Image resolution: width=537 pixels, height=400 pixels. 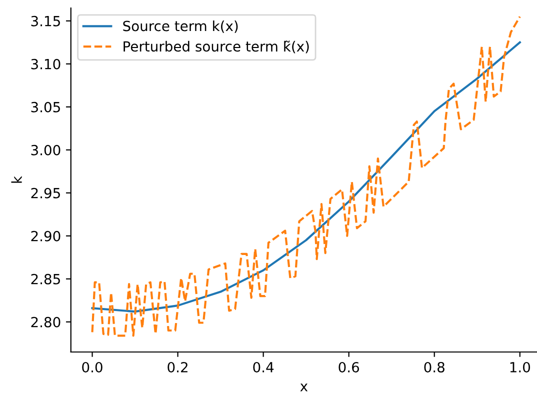 What do you see at coordinates (45, 150) in the screenshot?
I see `y-tick-label: 3.00` at bounding box center [45, 150].